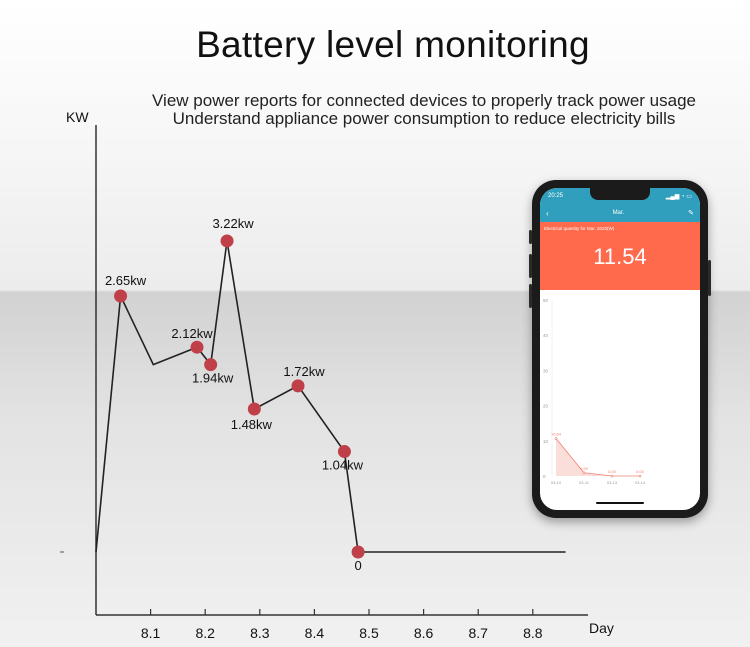 The width and height of the screenshot is (750, 647). Describe the element at coordinates (640, 482) in the screenshot. I see `mini-x-tick-label: 03-14` at that location.